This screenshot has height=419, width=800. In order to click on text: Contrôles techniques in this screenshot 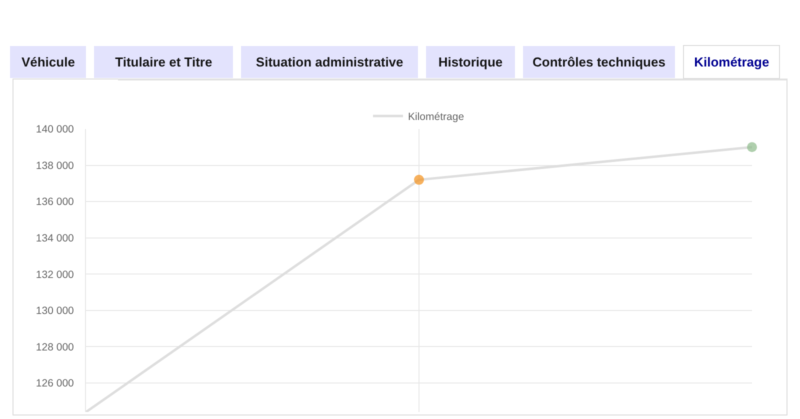, I will do `click(599, 62)`.